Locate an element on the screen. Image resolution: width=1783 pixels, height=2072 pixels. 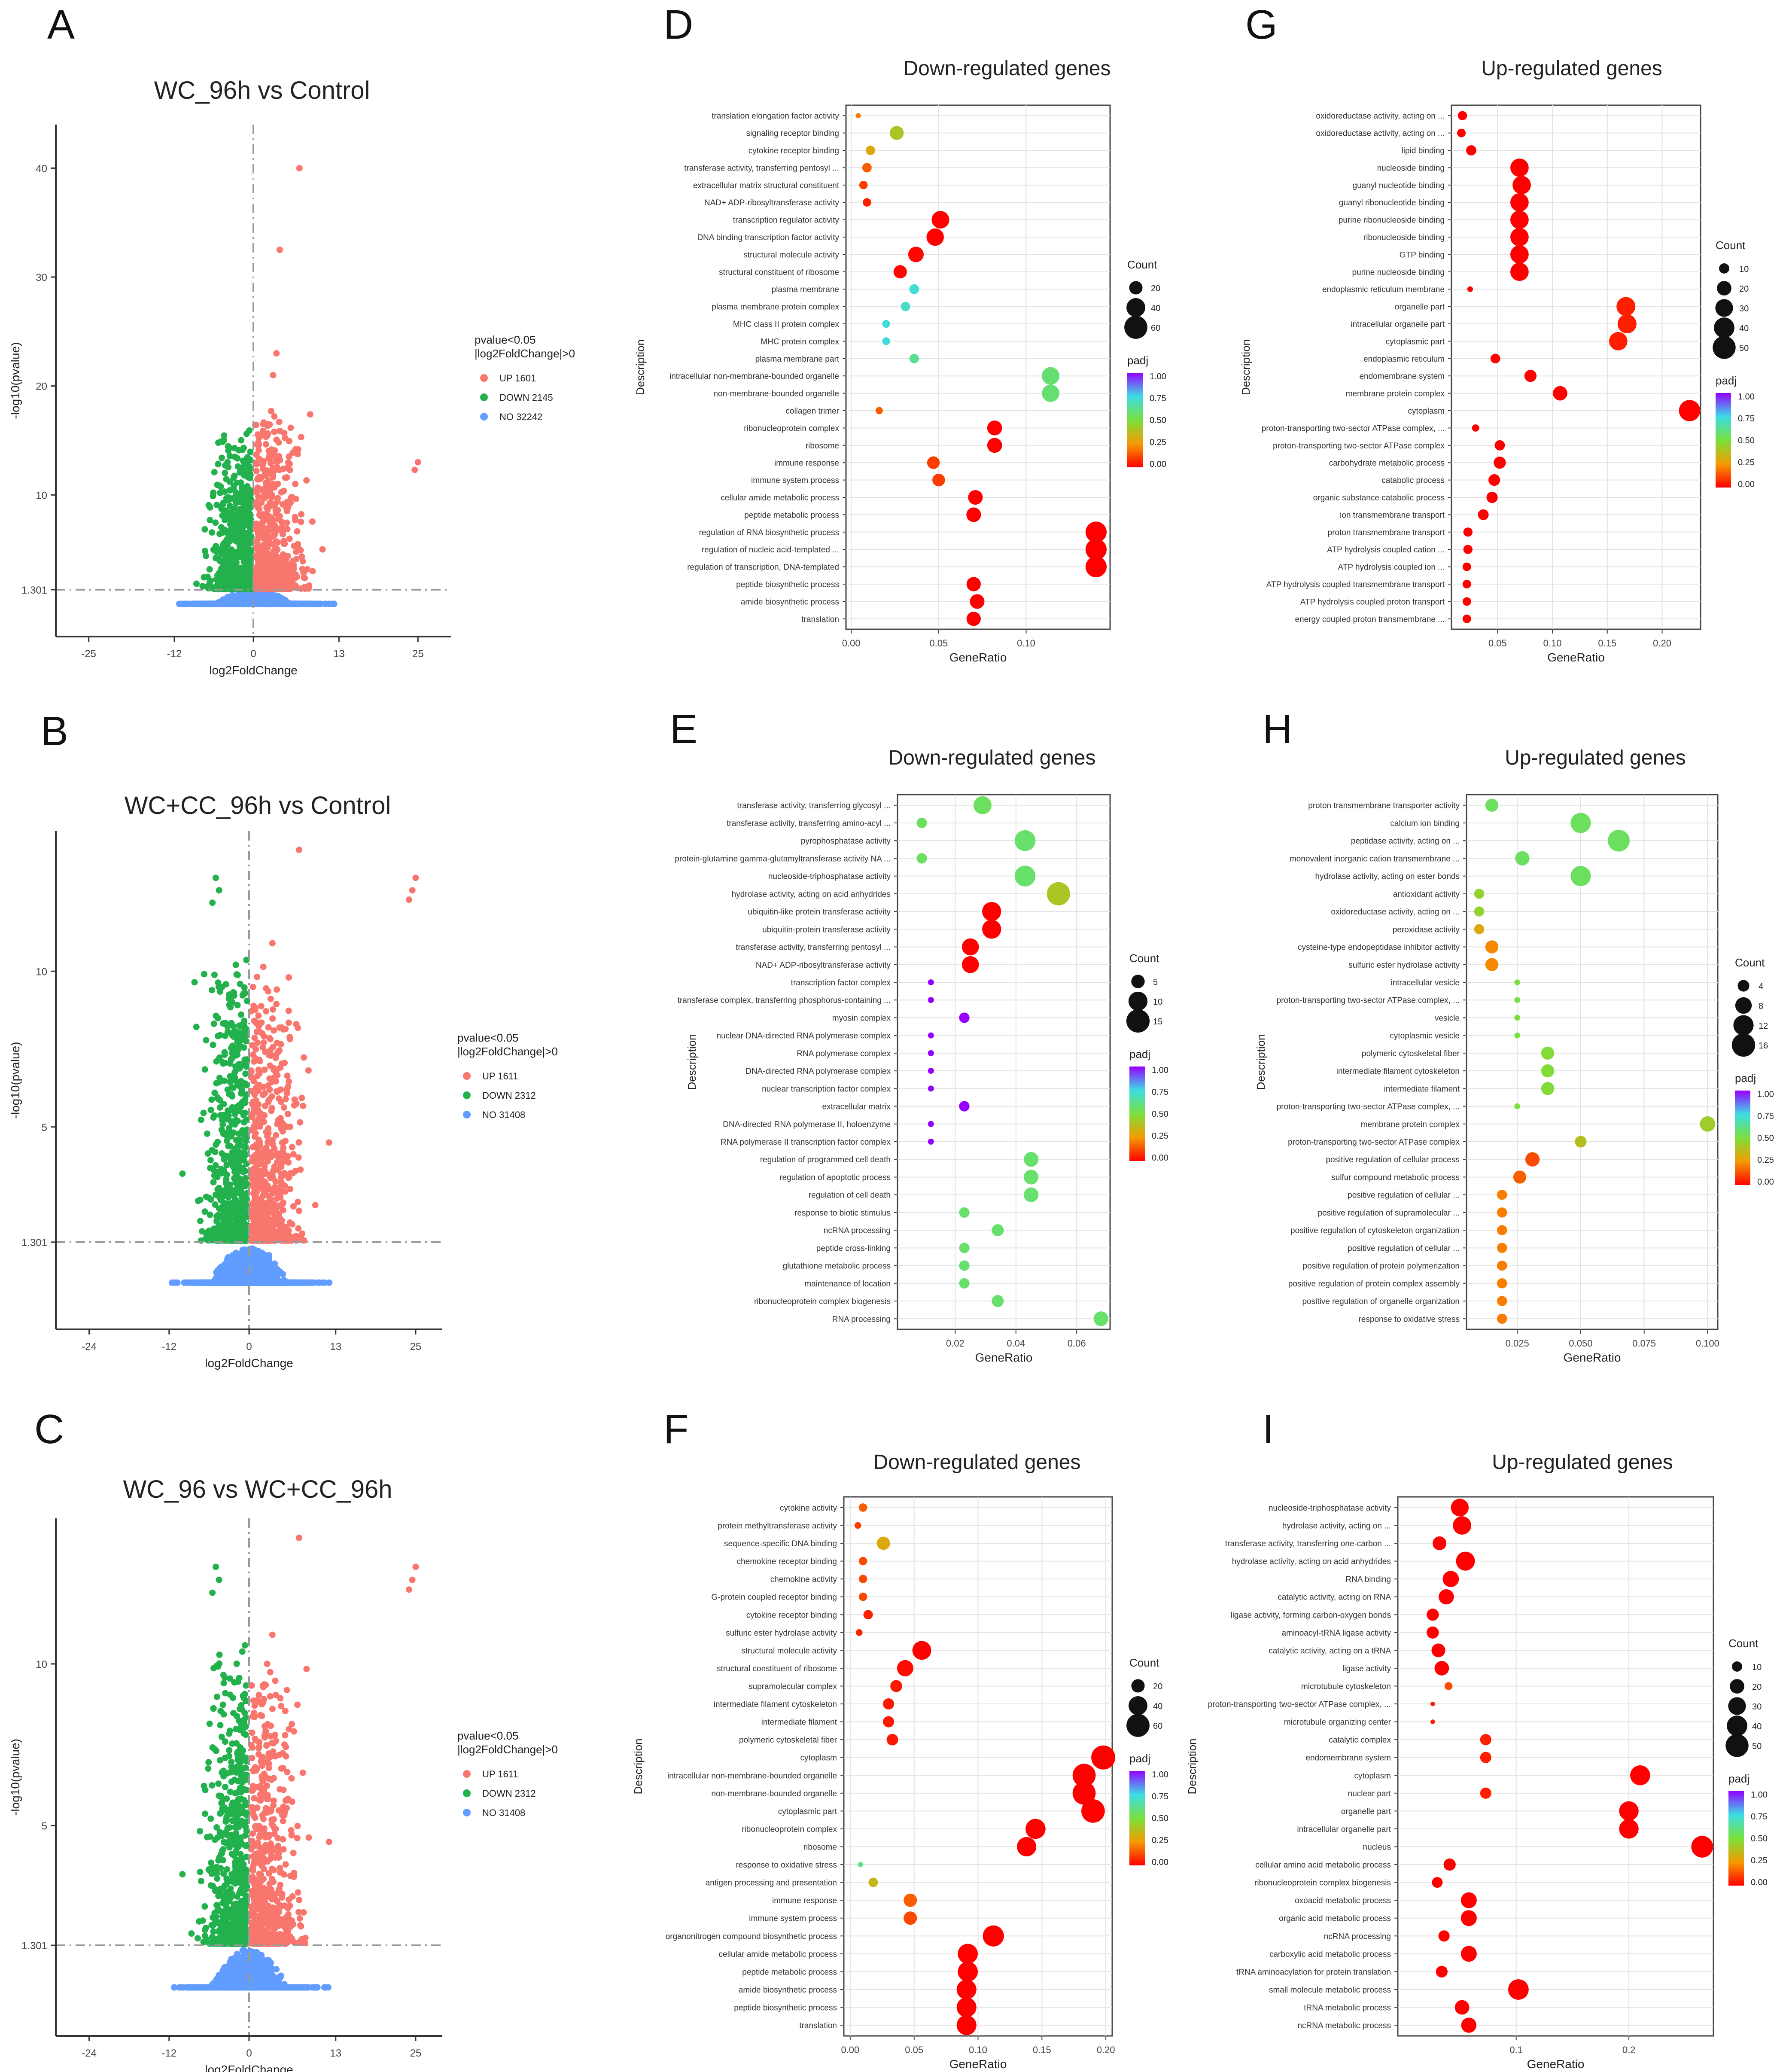
panel-label: A is located at coordinates (61, 25).